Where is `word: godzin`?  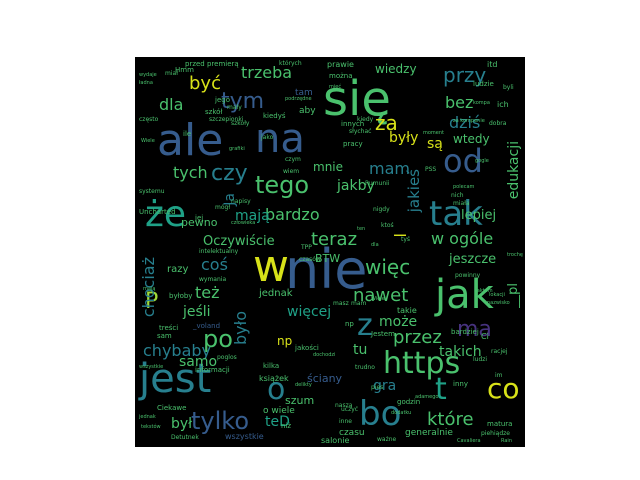
word: godzin is located at coordinates (409, 402).